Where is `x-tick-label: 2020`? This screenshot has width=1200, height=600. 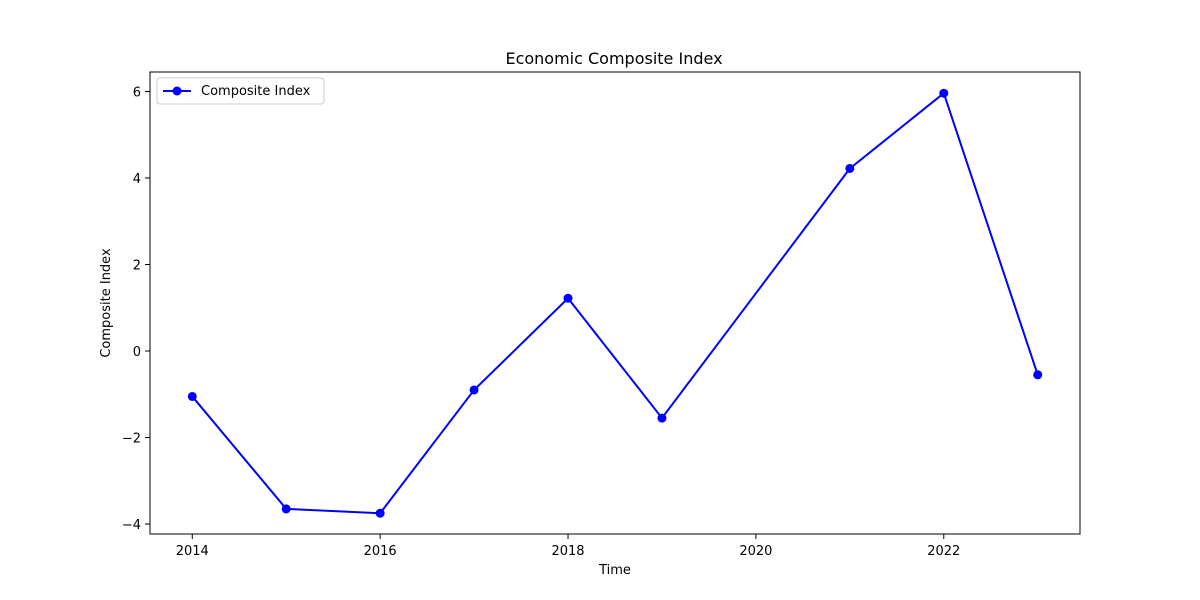 x-tick-label: 2020 is located at coordinates (755, 551).